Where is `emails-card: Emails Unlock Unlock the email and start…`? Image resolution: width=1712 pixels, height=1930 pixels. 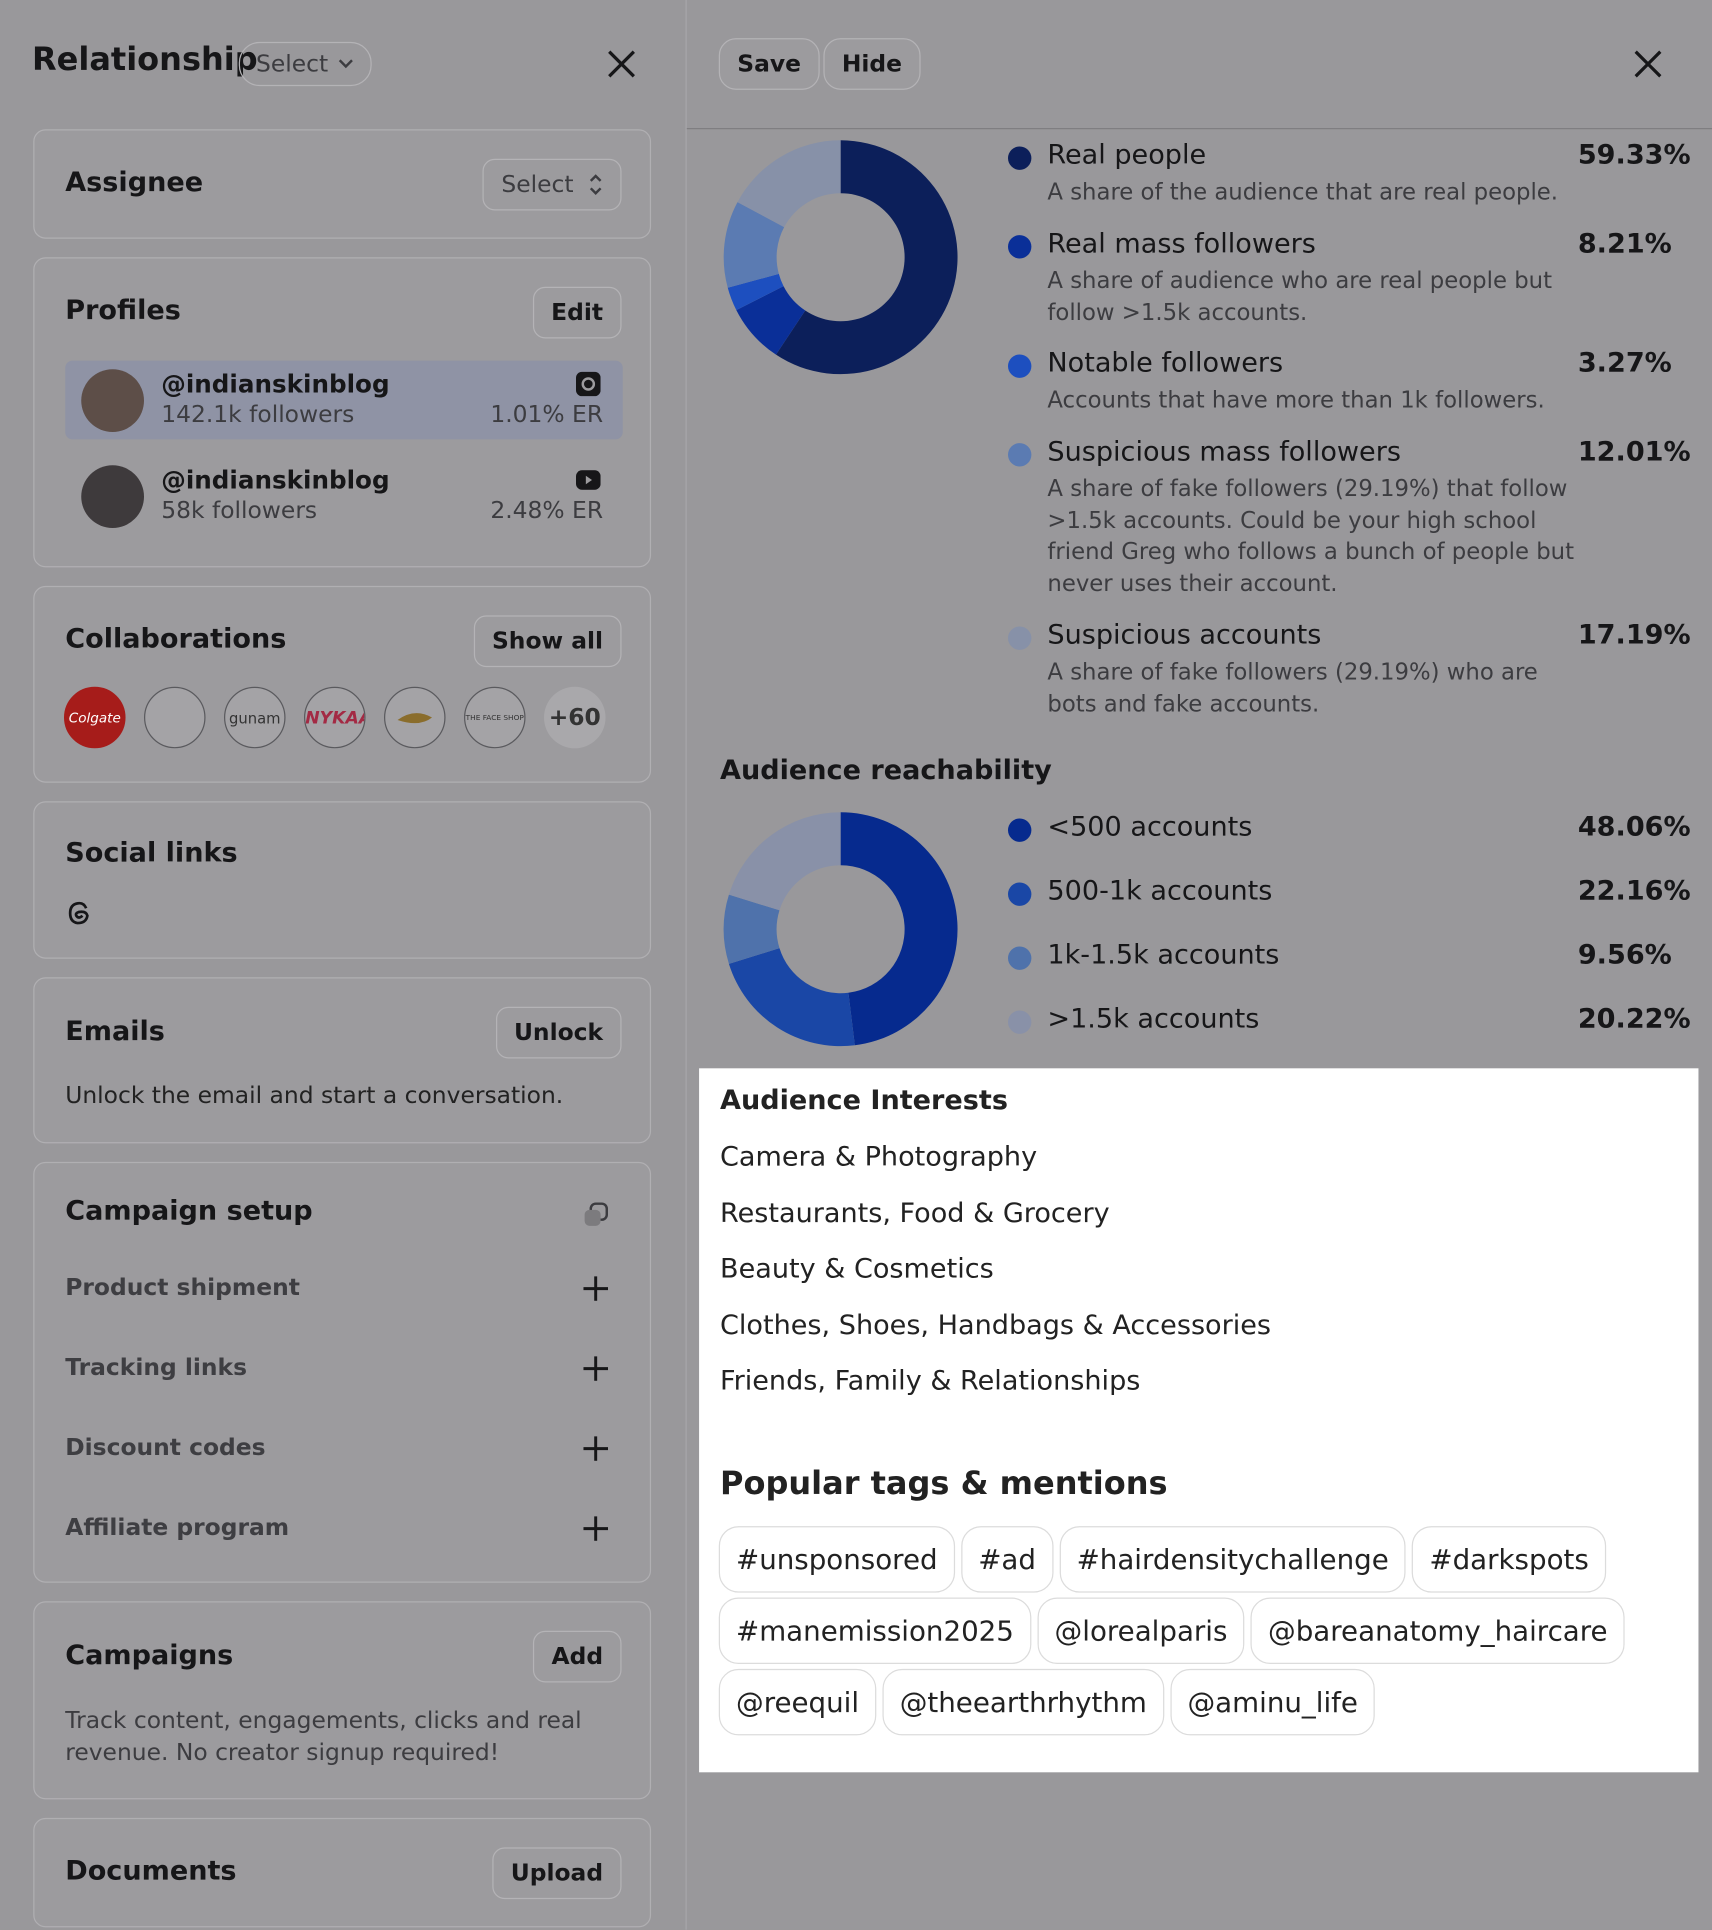
emails-card: Emails Unlock Unlock the email and start… is located at coordinates (342, 1060).